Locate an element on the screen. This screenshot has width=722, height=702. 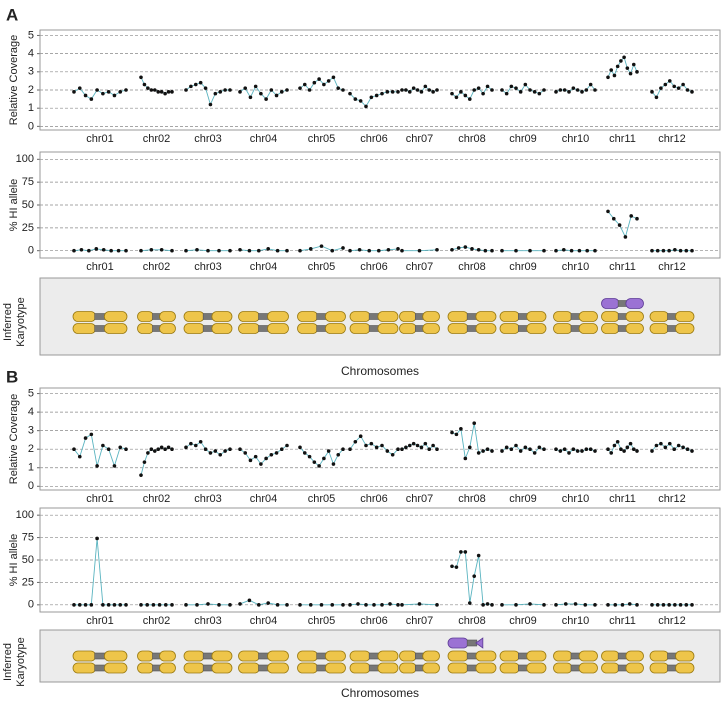
y-tick-label: 1 is located at coordinates (31, 108).